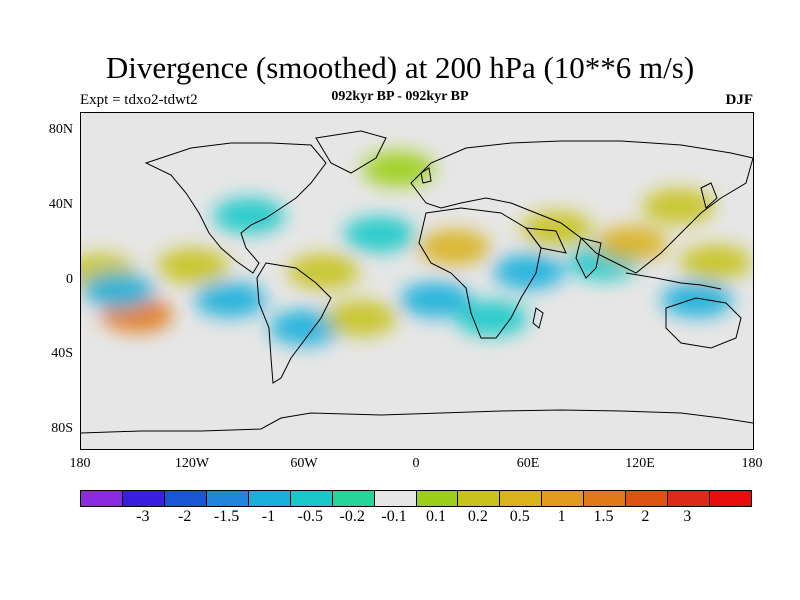  Describe the element at coordinates (143, 516) in the screenshot. I see `colorbar-label: -3` at that location.